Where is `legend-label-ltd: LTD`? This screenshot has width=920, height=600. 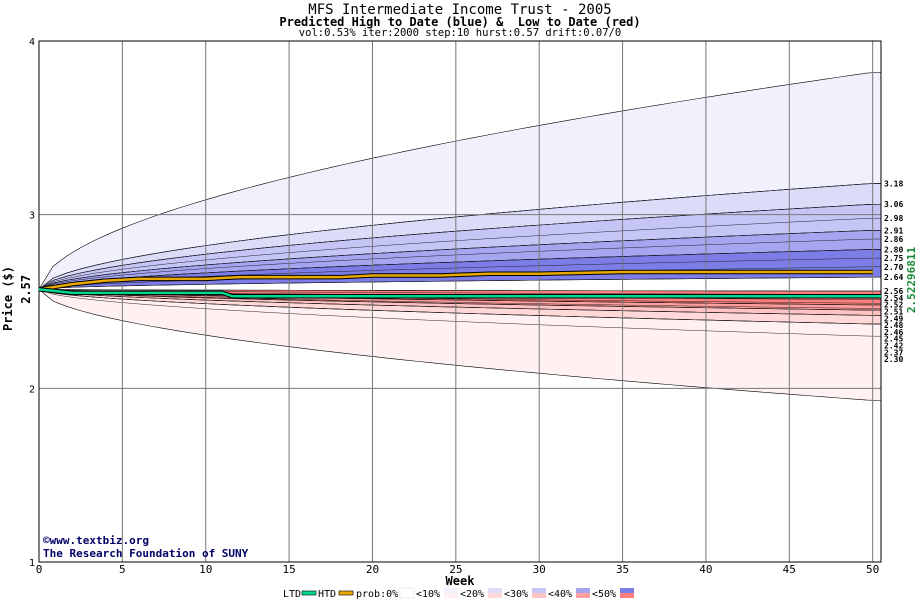
legend-label-ltd: LTD is located at coordinates (292, 594).